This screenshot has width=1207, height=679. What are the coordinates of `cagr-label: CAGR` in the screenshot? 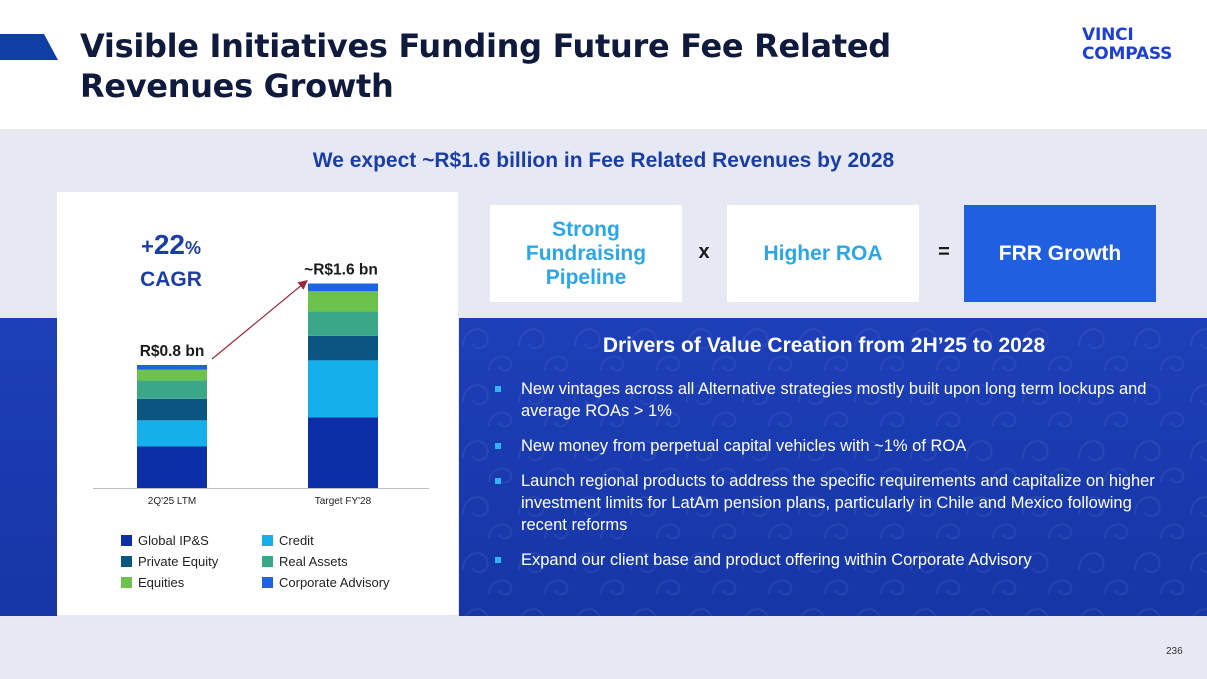 It's located at (171, 279).